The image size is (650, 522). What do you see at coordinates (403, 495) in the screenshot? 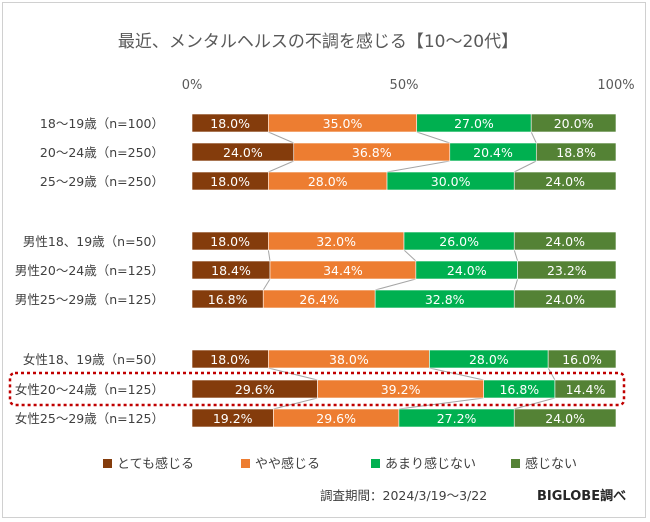
I see `survey-period: 調査期間：2024/3/19～3/22` at bounding box center [403, 495].